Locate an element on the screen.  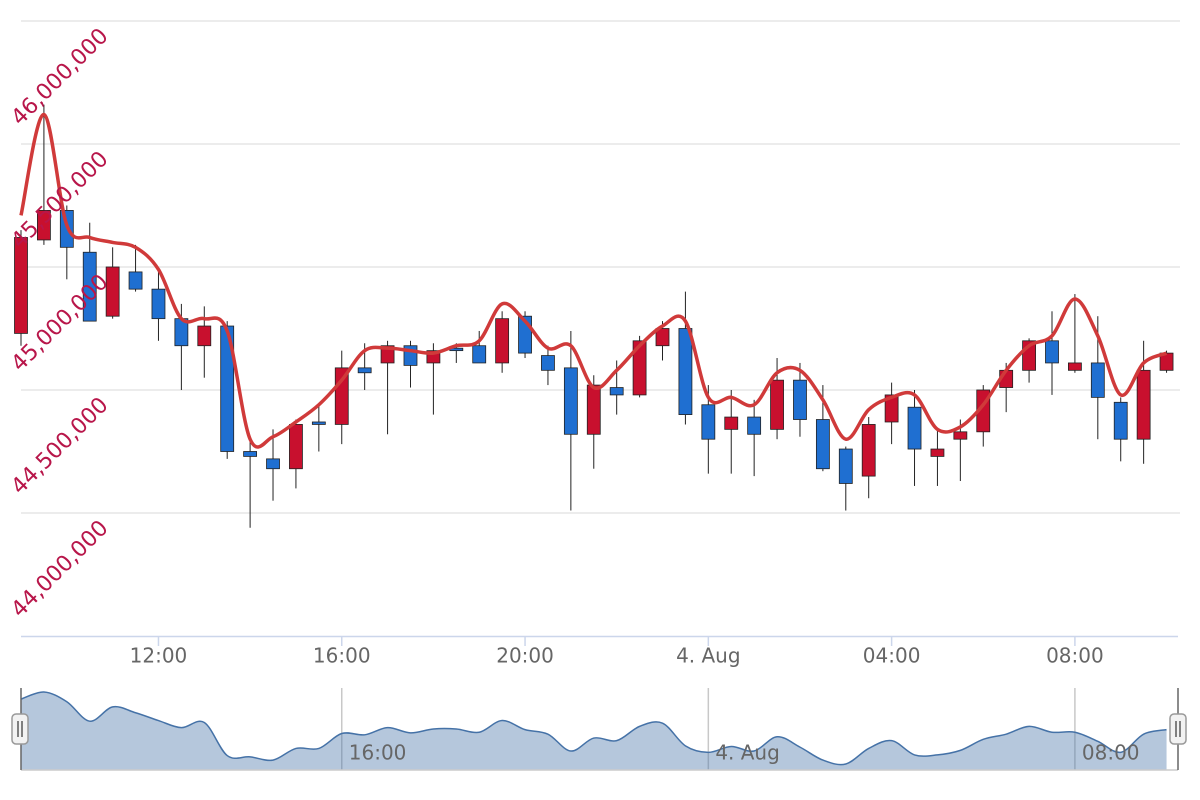
navigator-line is located at coordinates (593, 728).